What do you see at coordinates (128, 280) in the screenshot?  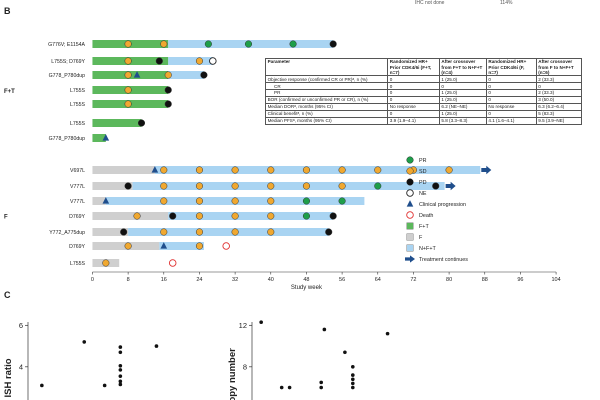 I see `x-tick-label: 8` at bounding box center [128, 280].